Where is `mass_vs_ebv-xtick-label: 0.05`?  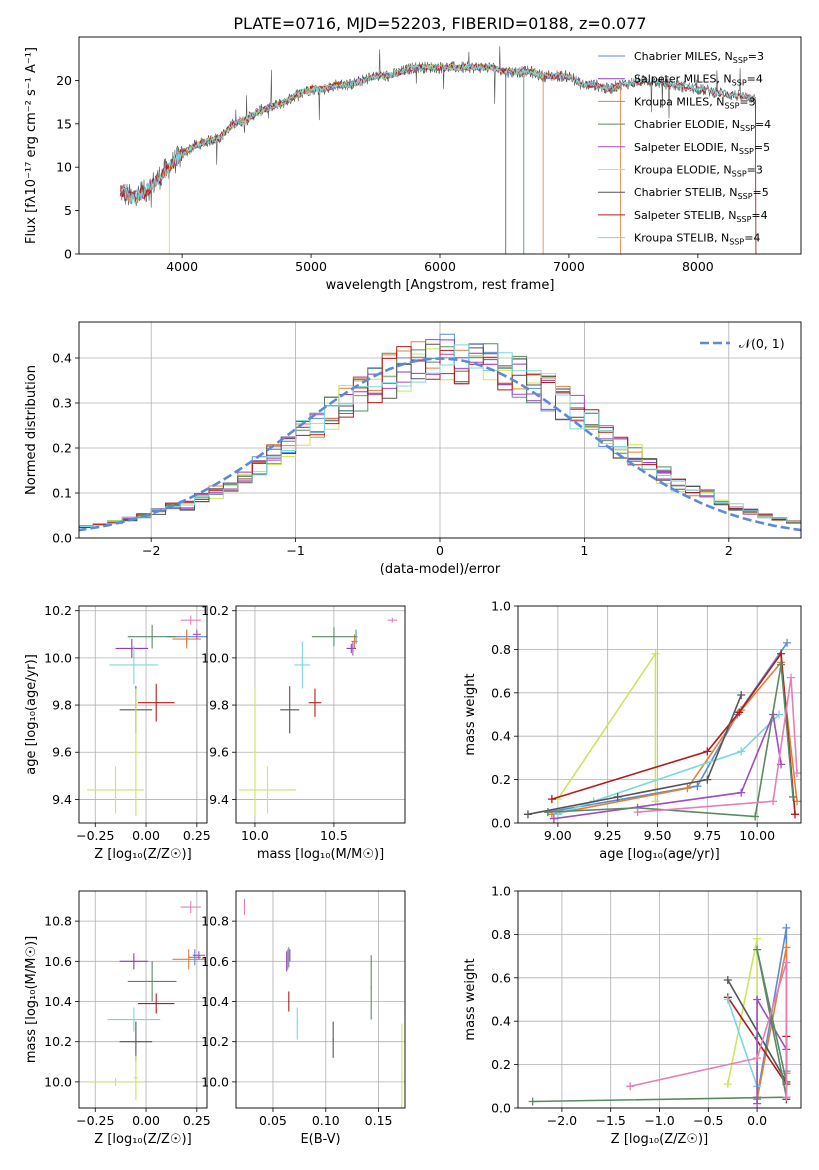
mass_vs_ebv-xtick-label: 0.05 is located at coordinates (273, 1120).